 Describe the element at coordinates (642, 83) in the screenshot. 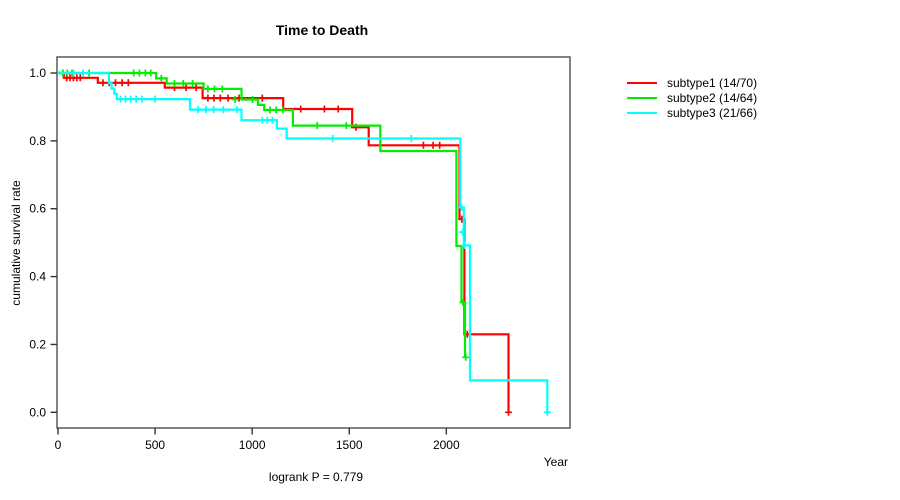

I see `legend-swatch-subtype1` at that location.